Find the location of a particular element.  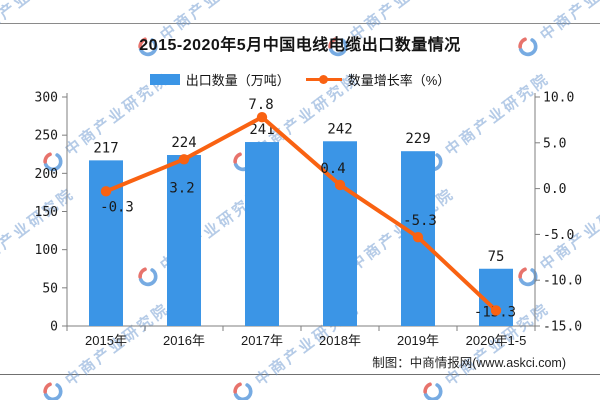

left-axis-tick-label: 300 is located at coordinates (46, 98).